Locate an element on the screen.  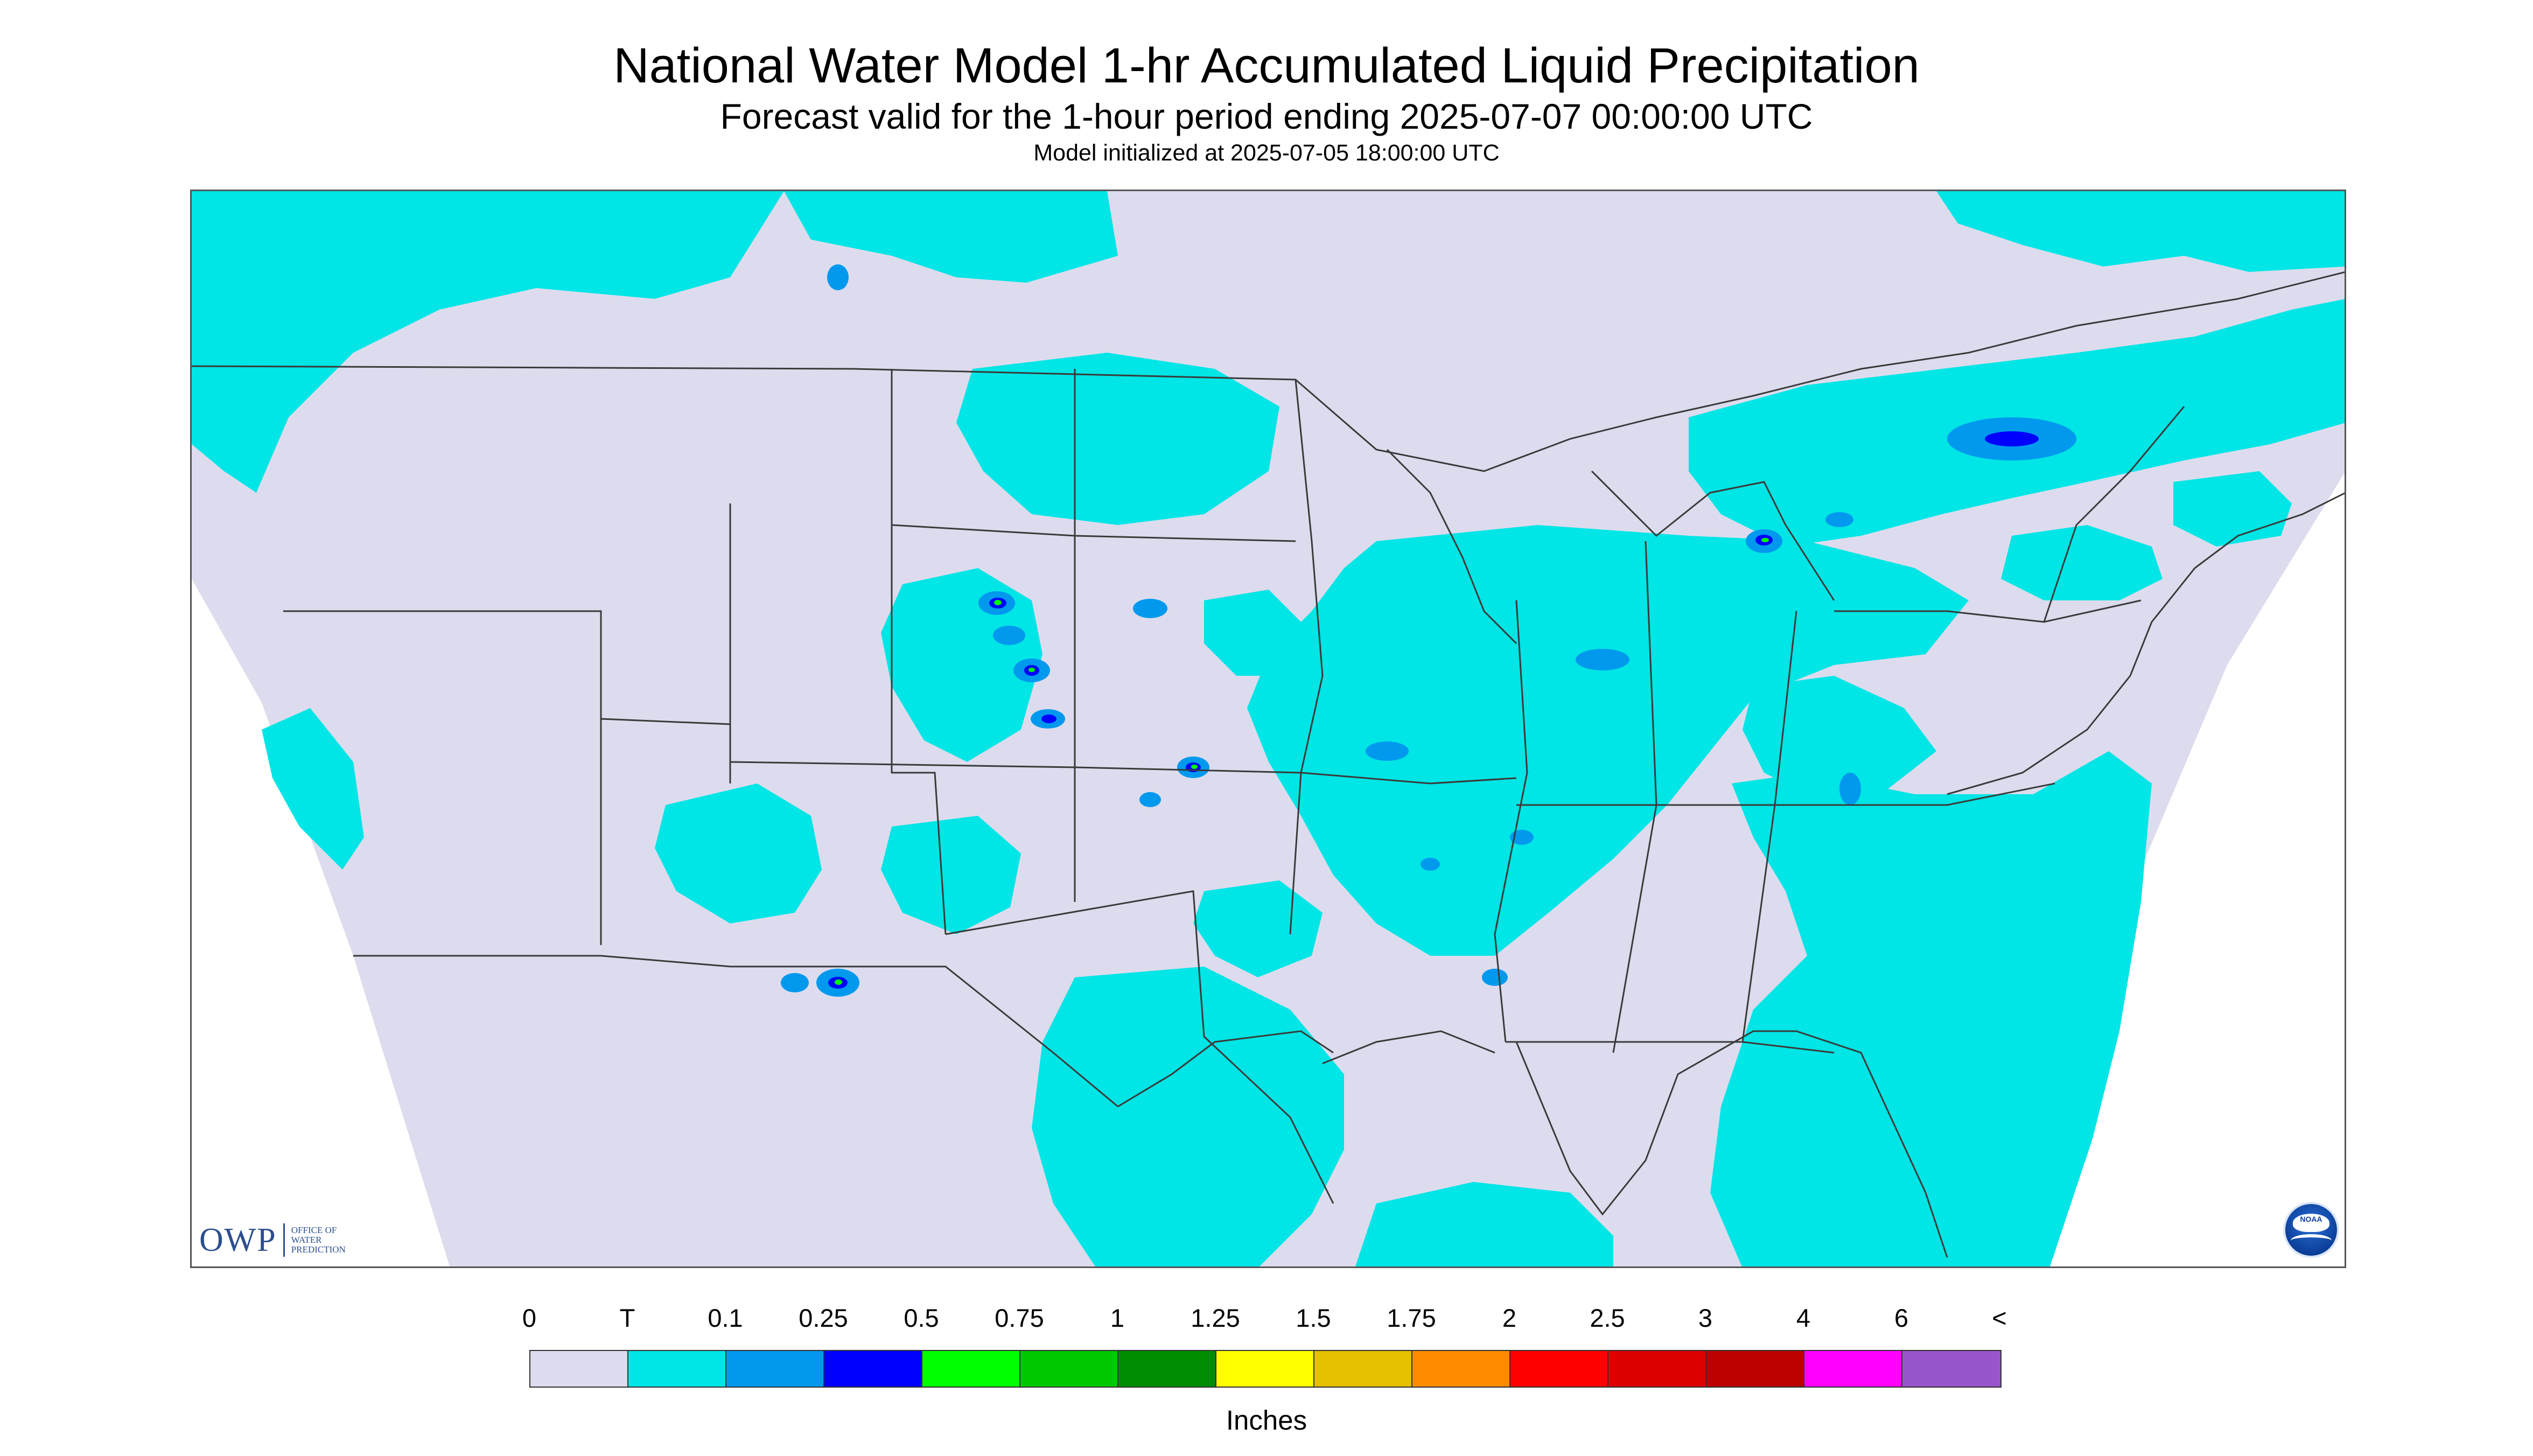
legend-tick-label: 0.25 is located at coordinates (824, 1318).